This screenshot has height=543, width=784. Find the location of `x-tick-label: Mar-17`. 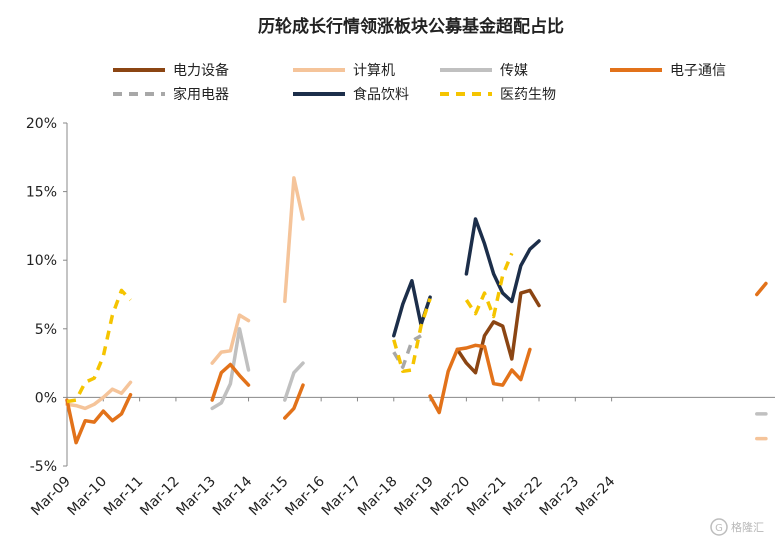

x-tick-label: Mar-17 is located at coordinates (342, 497).